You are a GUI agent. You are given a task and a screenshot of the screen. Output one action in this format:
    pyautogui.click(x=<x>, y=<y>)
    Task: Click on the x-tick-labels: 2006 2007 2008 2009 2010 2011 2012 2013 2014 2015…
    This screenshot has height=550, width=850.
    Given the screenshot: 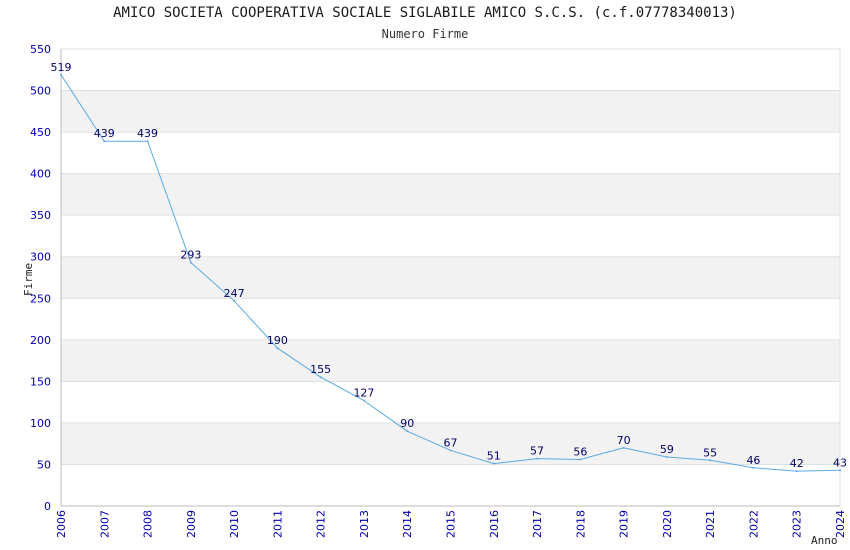 What is the action you would take?
    pyautogui.click(x=451, y=524)
    